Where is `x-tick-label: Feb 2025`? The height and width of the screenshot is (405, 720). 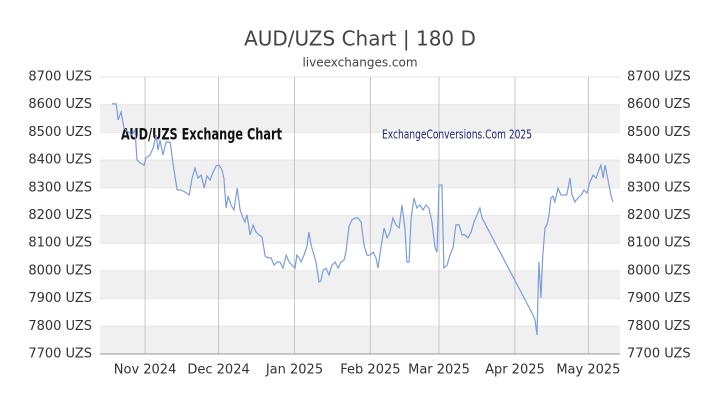 x-tick-label: Feb 2025 is located at coordinates (370, 370).